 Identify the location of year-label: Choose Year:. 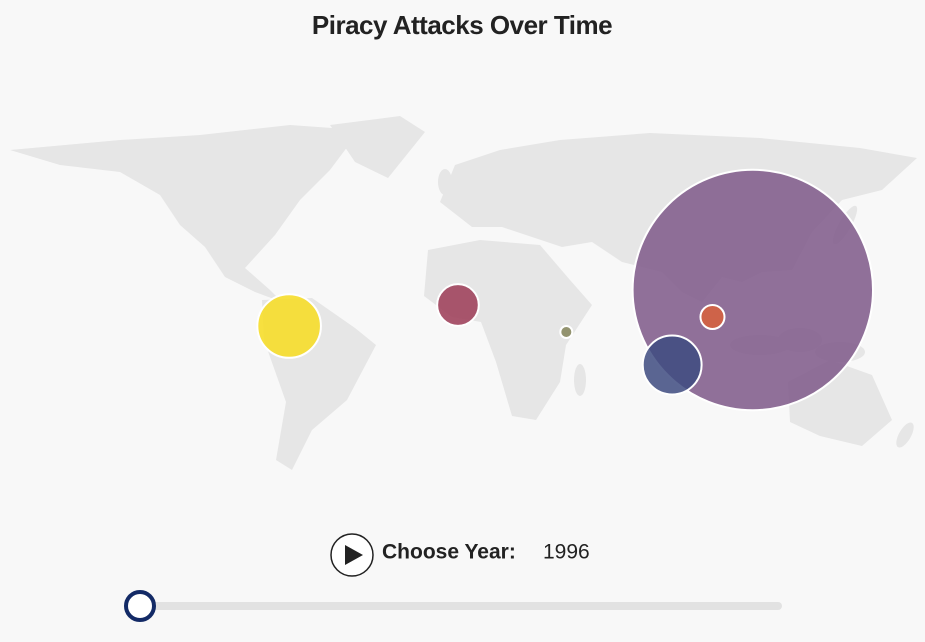
(449, 552).